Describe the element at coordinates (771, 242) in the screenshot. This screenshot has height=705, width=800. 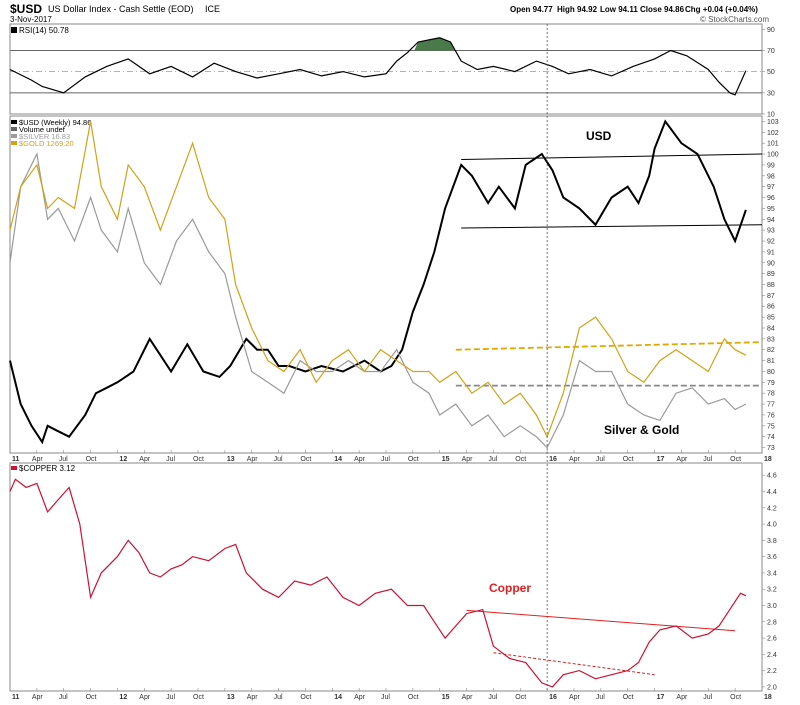
I see `main-ytick-label: 92` at that location.